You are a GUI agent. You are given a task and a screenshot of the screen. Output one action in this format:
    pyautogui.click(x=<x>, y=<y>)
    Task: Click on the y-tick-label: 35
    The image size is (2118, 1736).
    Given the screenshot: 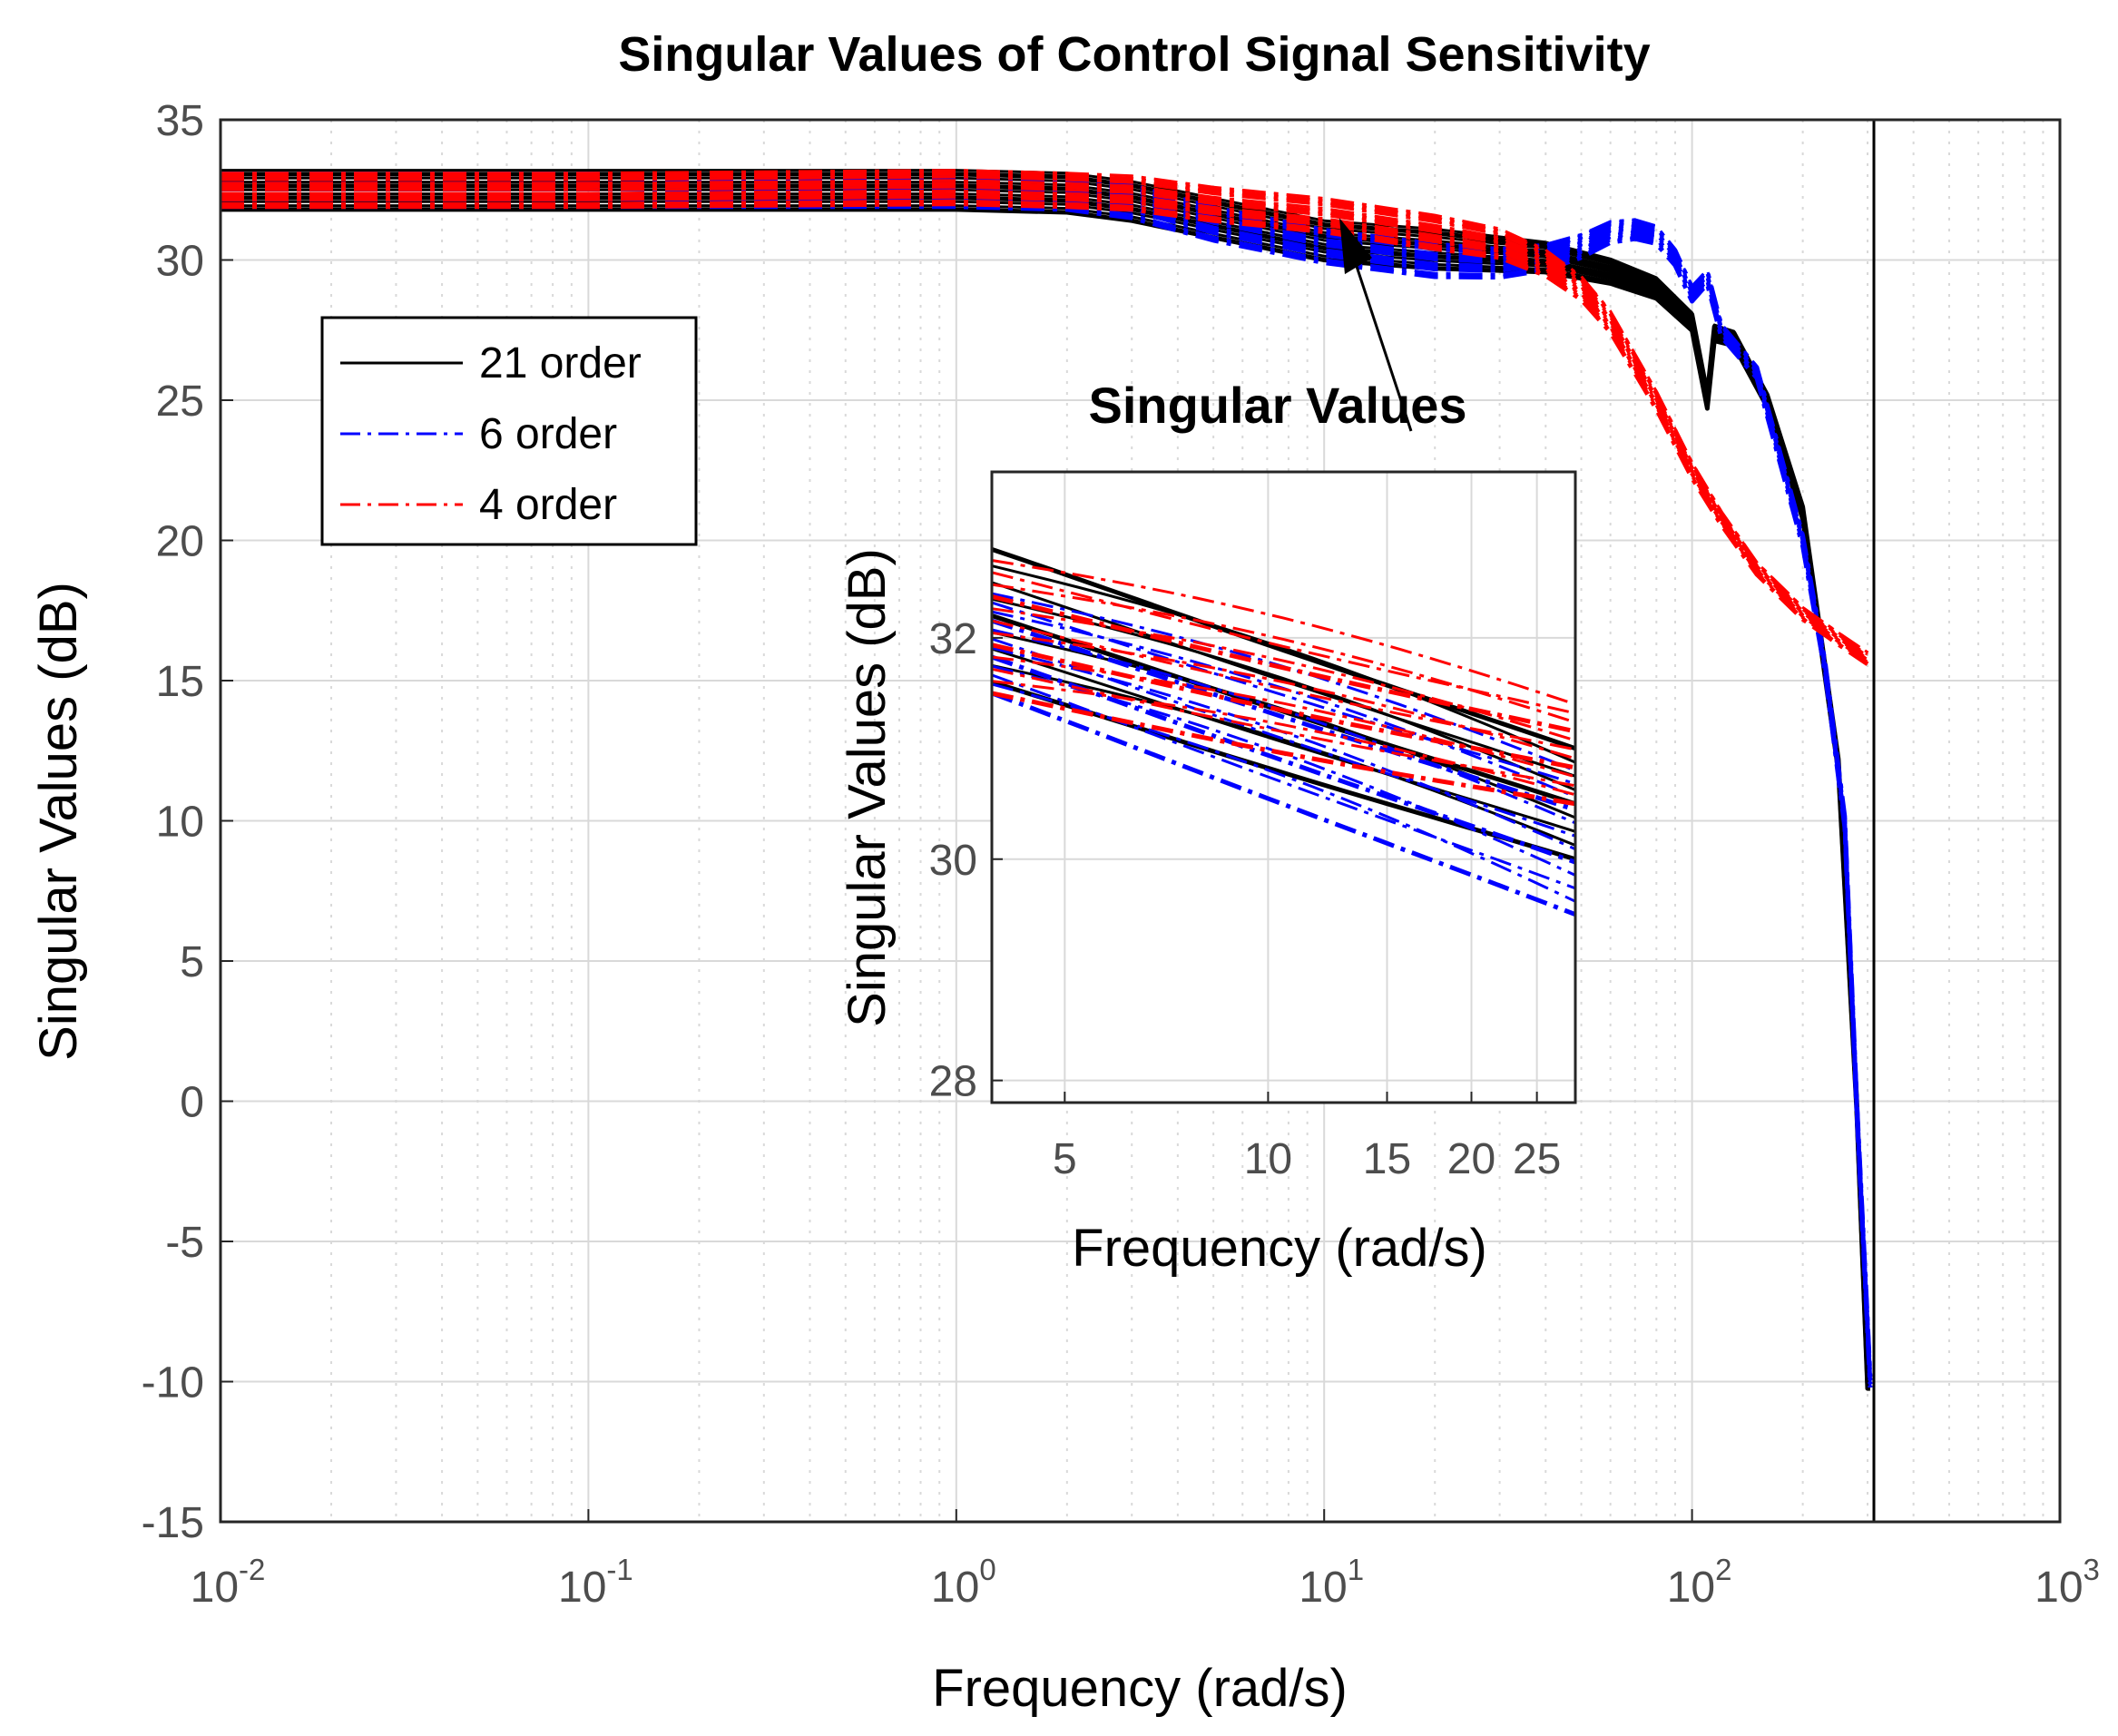 What is the action you would take?
    pyautogui.click(x=180, y=121)
    